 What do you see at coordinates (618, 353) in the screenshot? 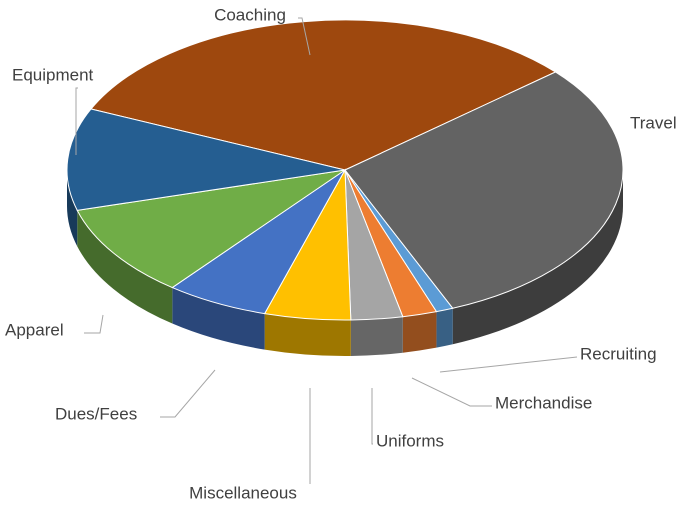
I see `slice-label: Recruiting` at bounding box center [618, 353].